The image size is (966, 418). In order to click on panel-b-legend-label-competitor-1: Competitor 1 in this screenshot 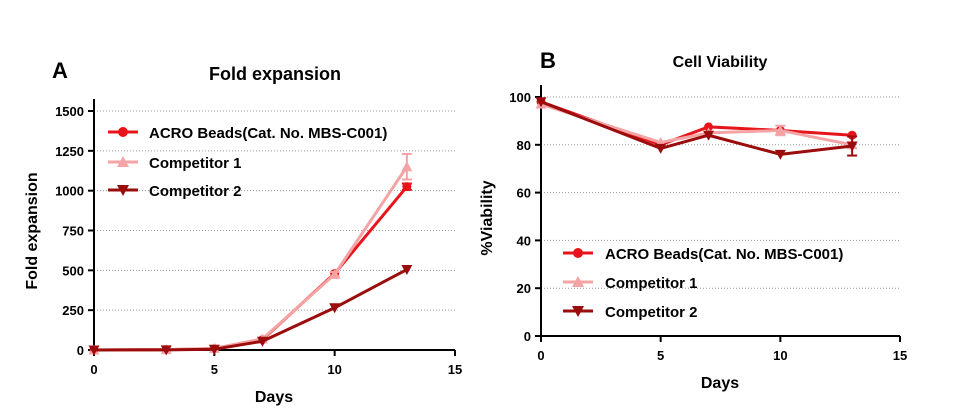, I will do `click(651, 283)`.